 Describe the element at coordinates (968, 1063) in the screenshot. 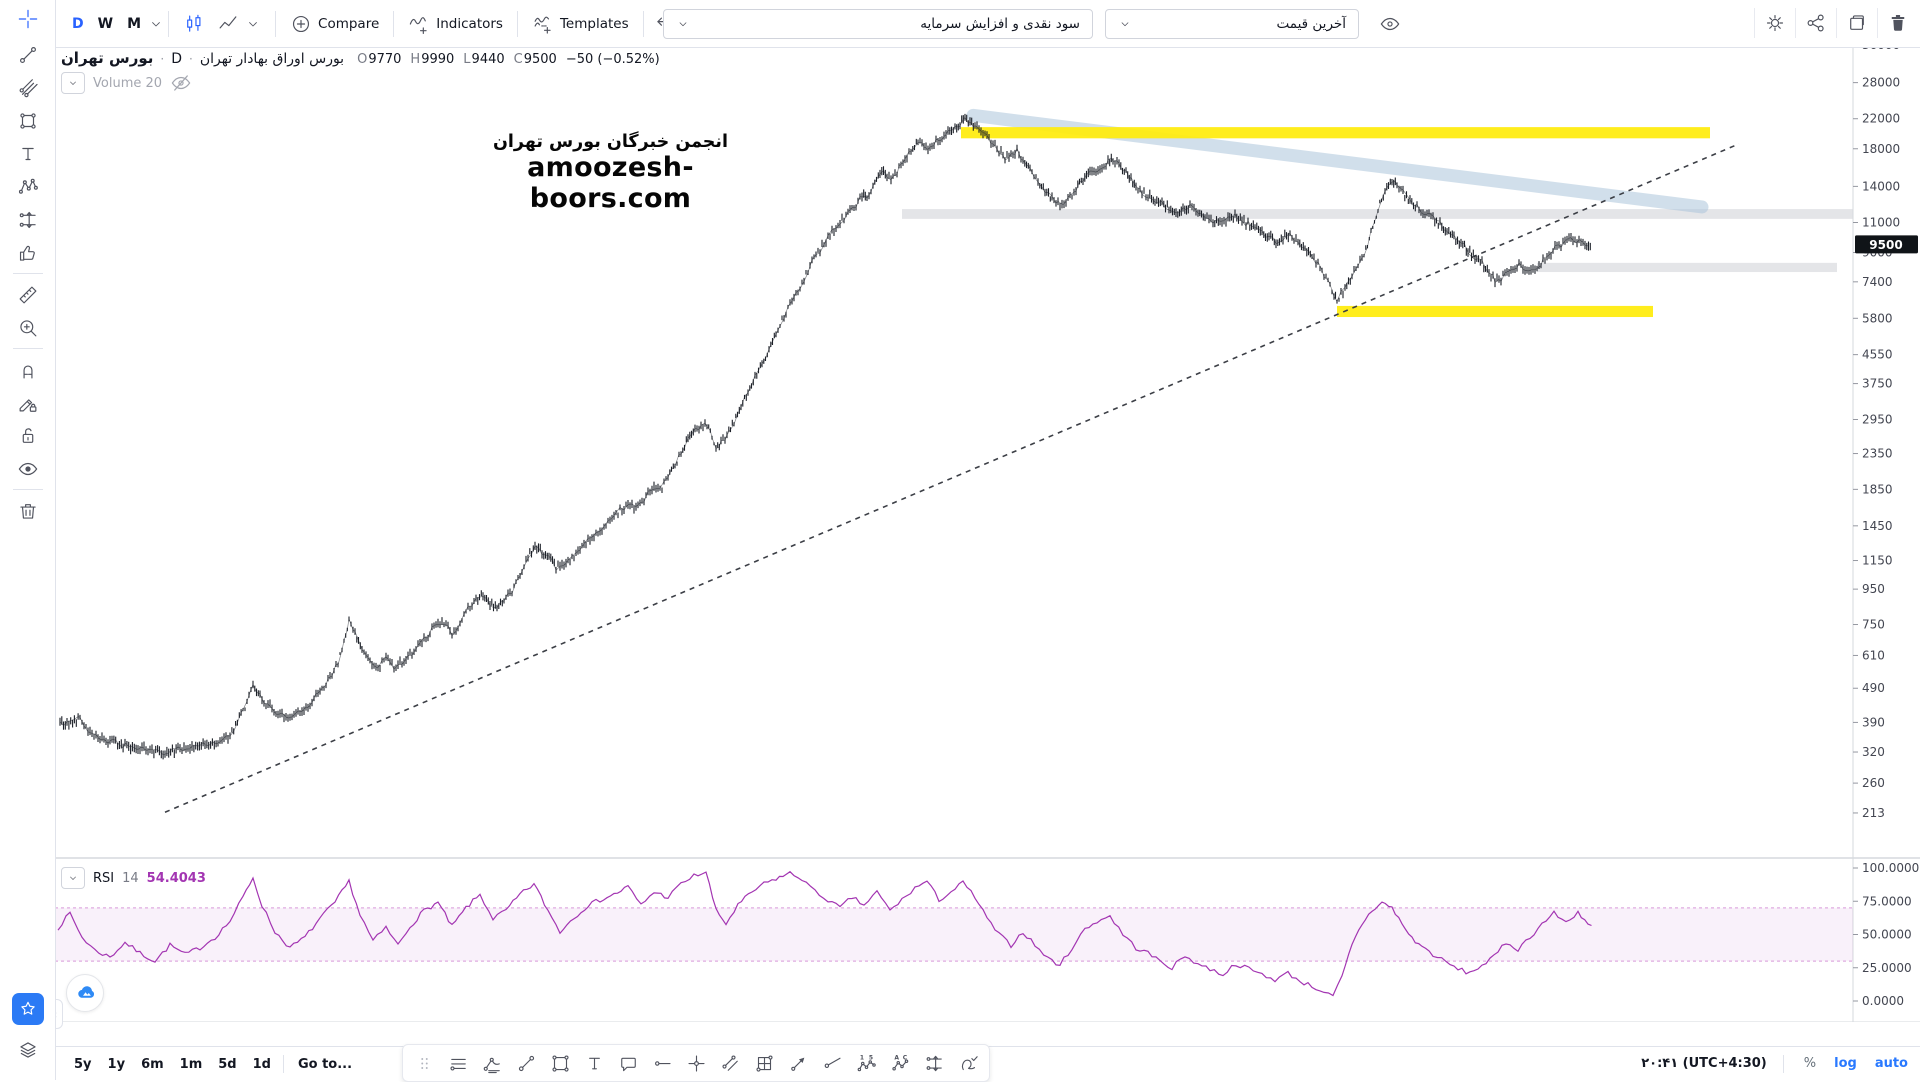

I see `quick-tool-brush-button` at that location.